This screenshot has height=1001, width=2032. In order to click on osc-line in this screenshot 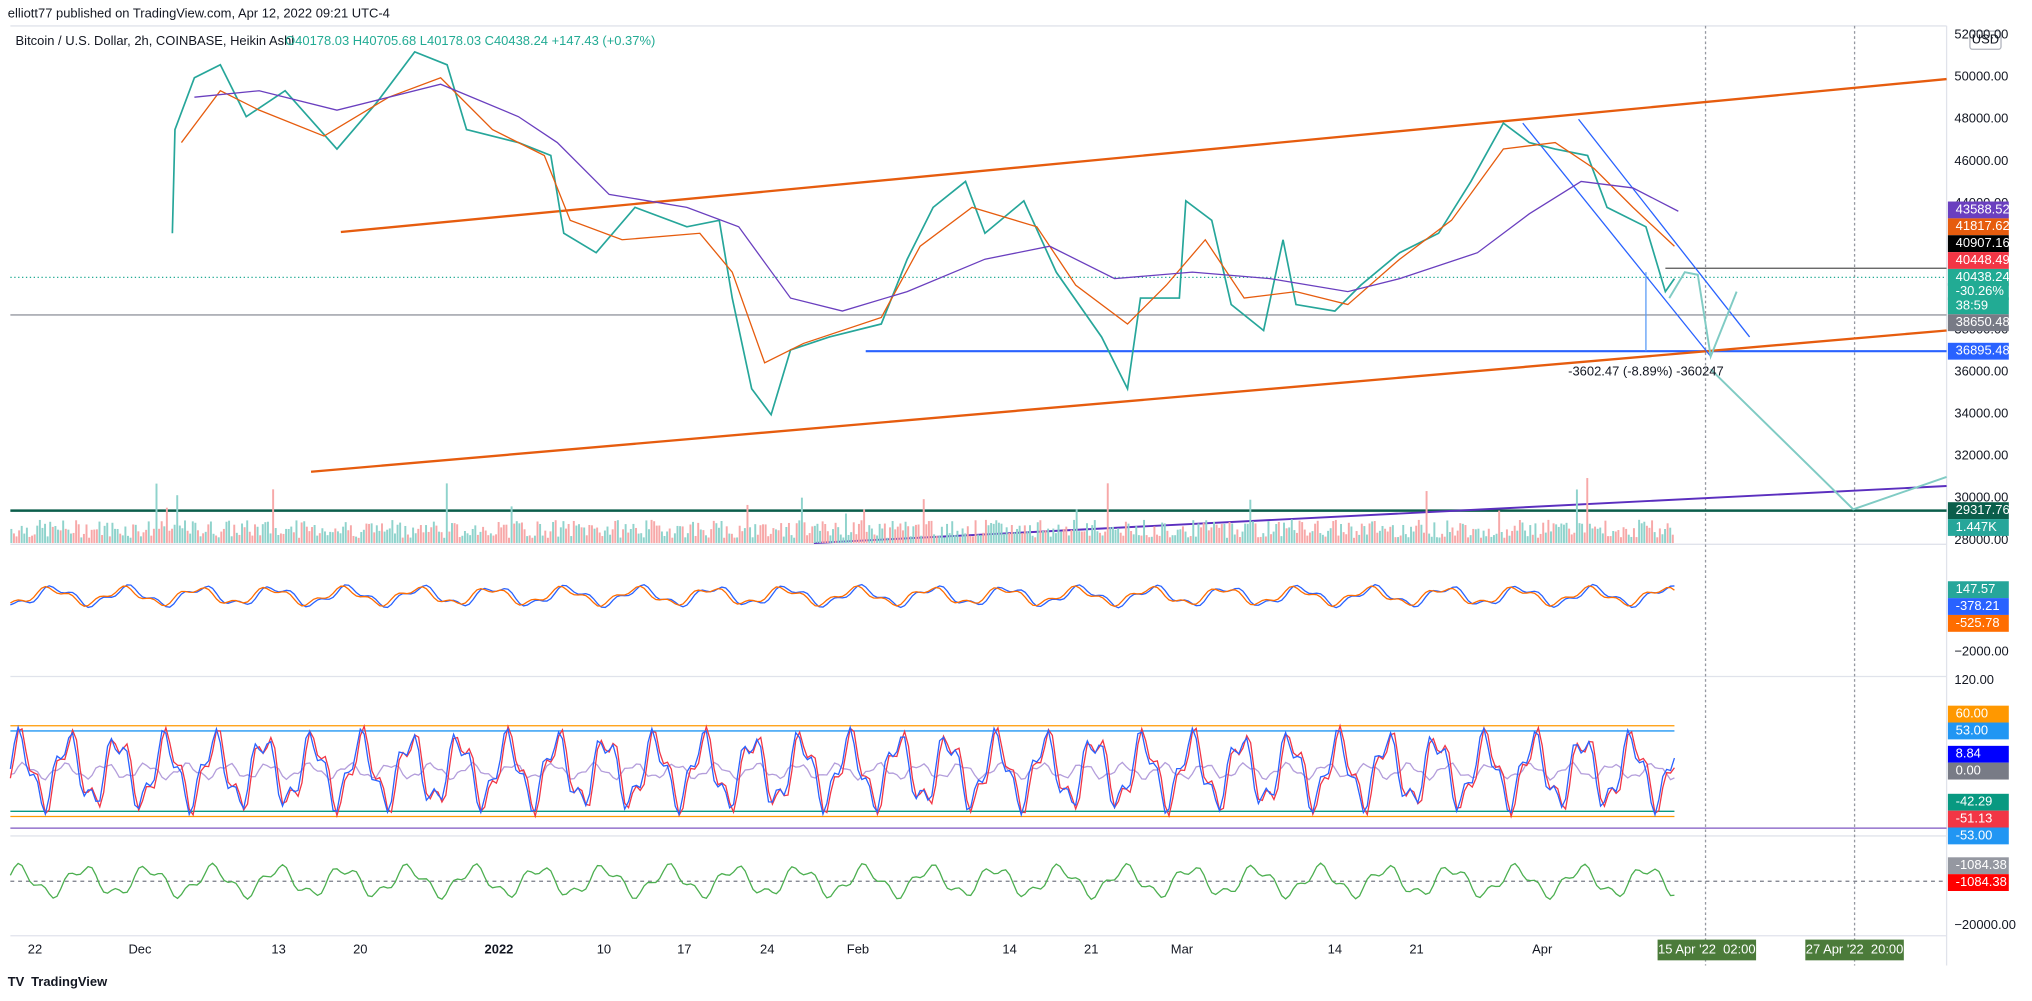, I will do `click(842, 881)`.